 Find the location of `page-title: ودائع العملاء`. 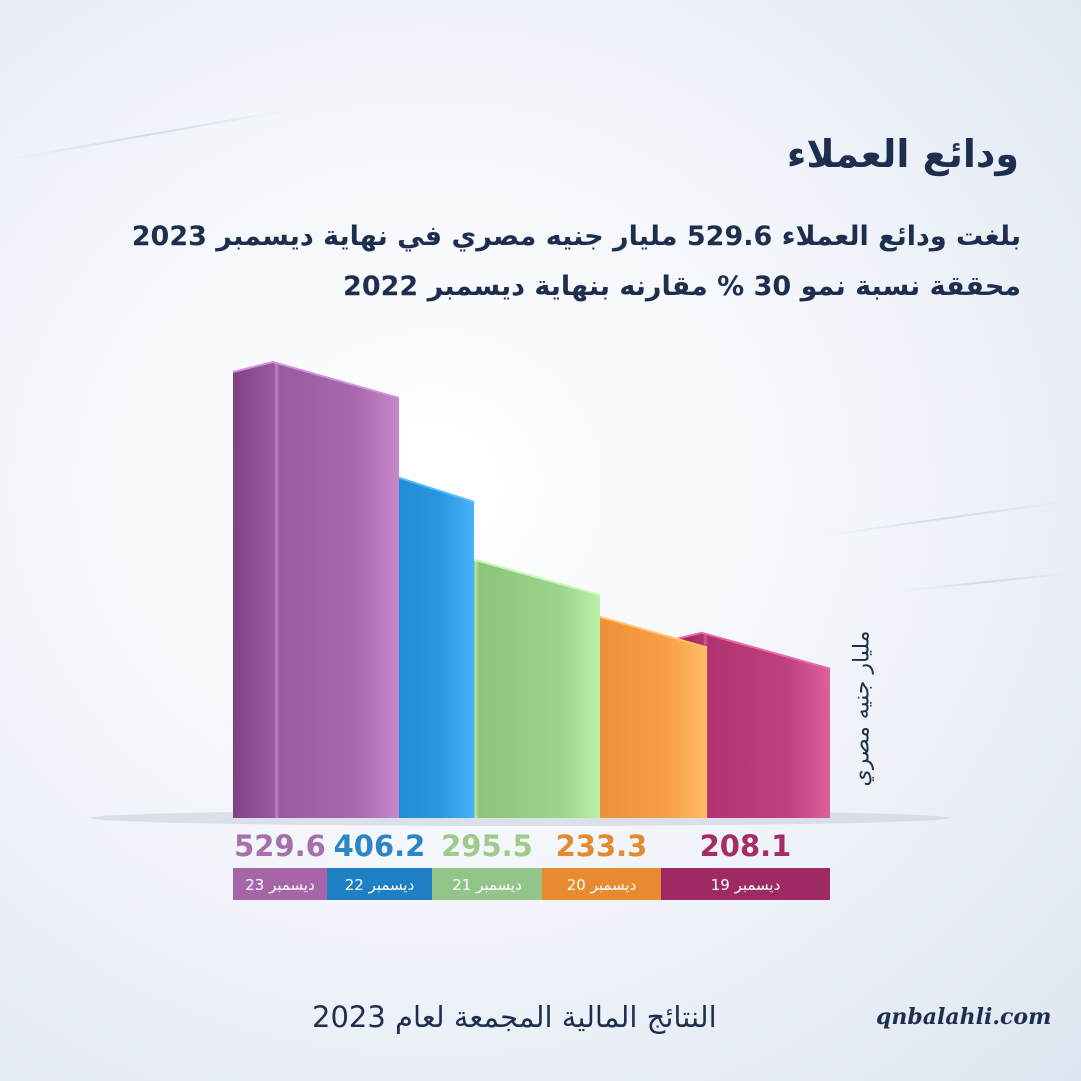

page-title: ودائع العملاء is located at coordinates (902, 154).